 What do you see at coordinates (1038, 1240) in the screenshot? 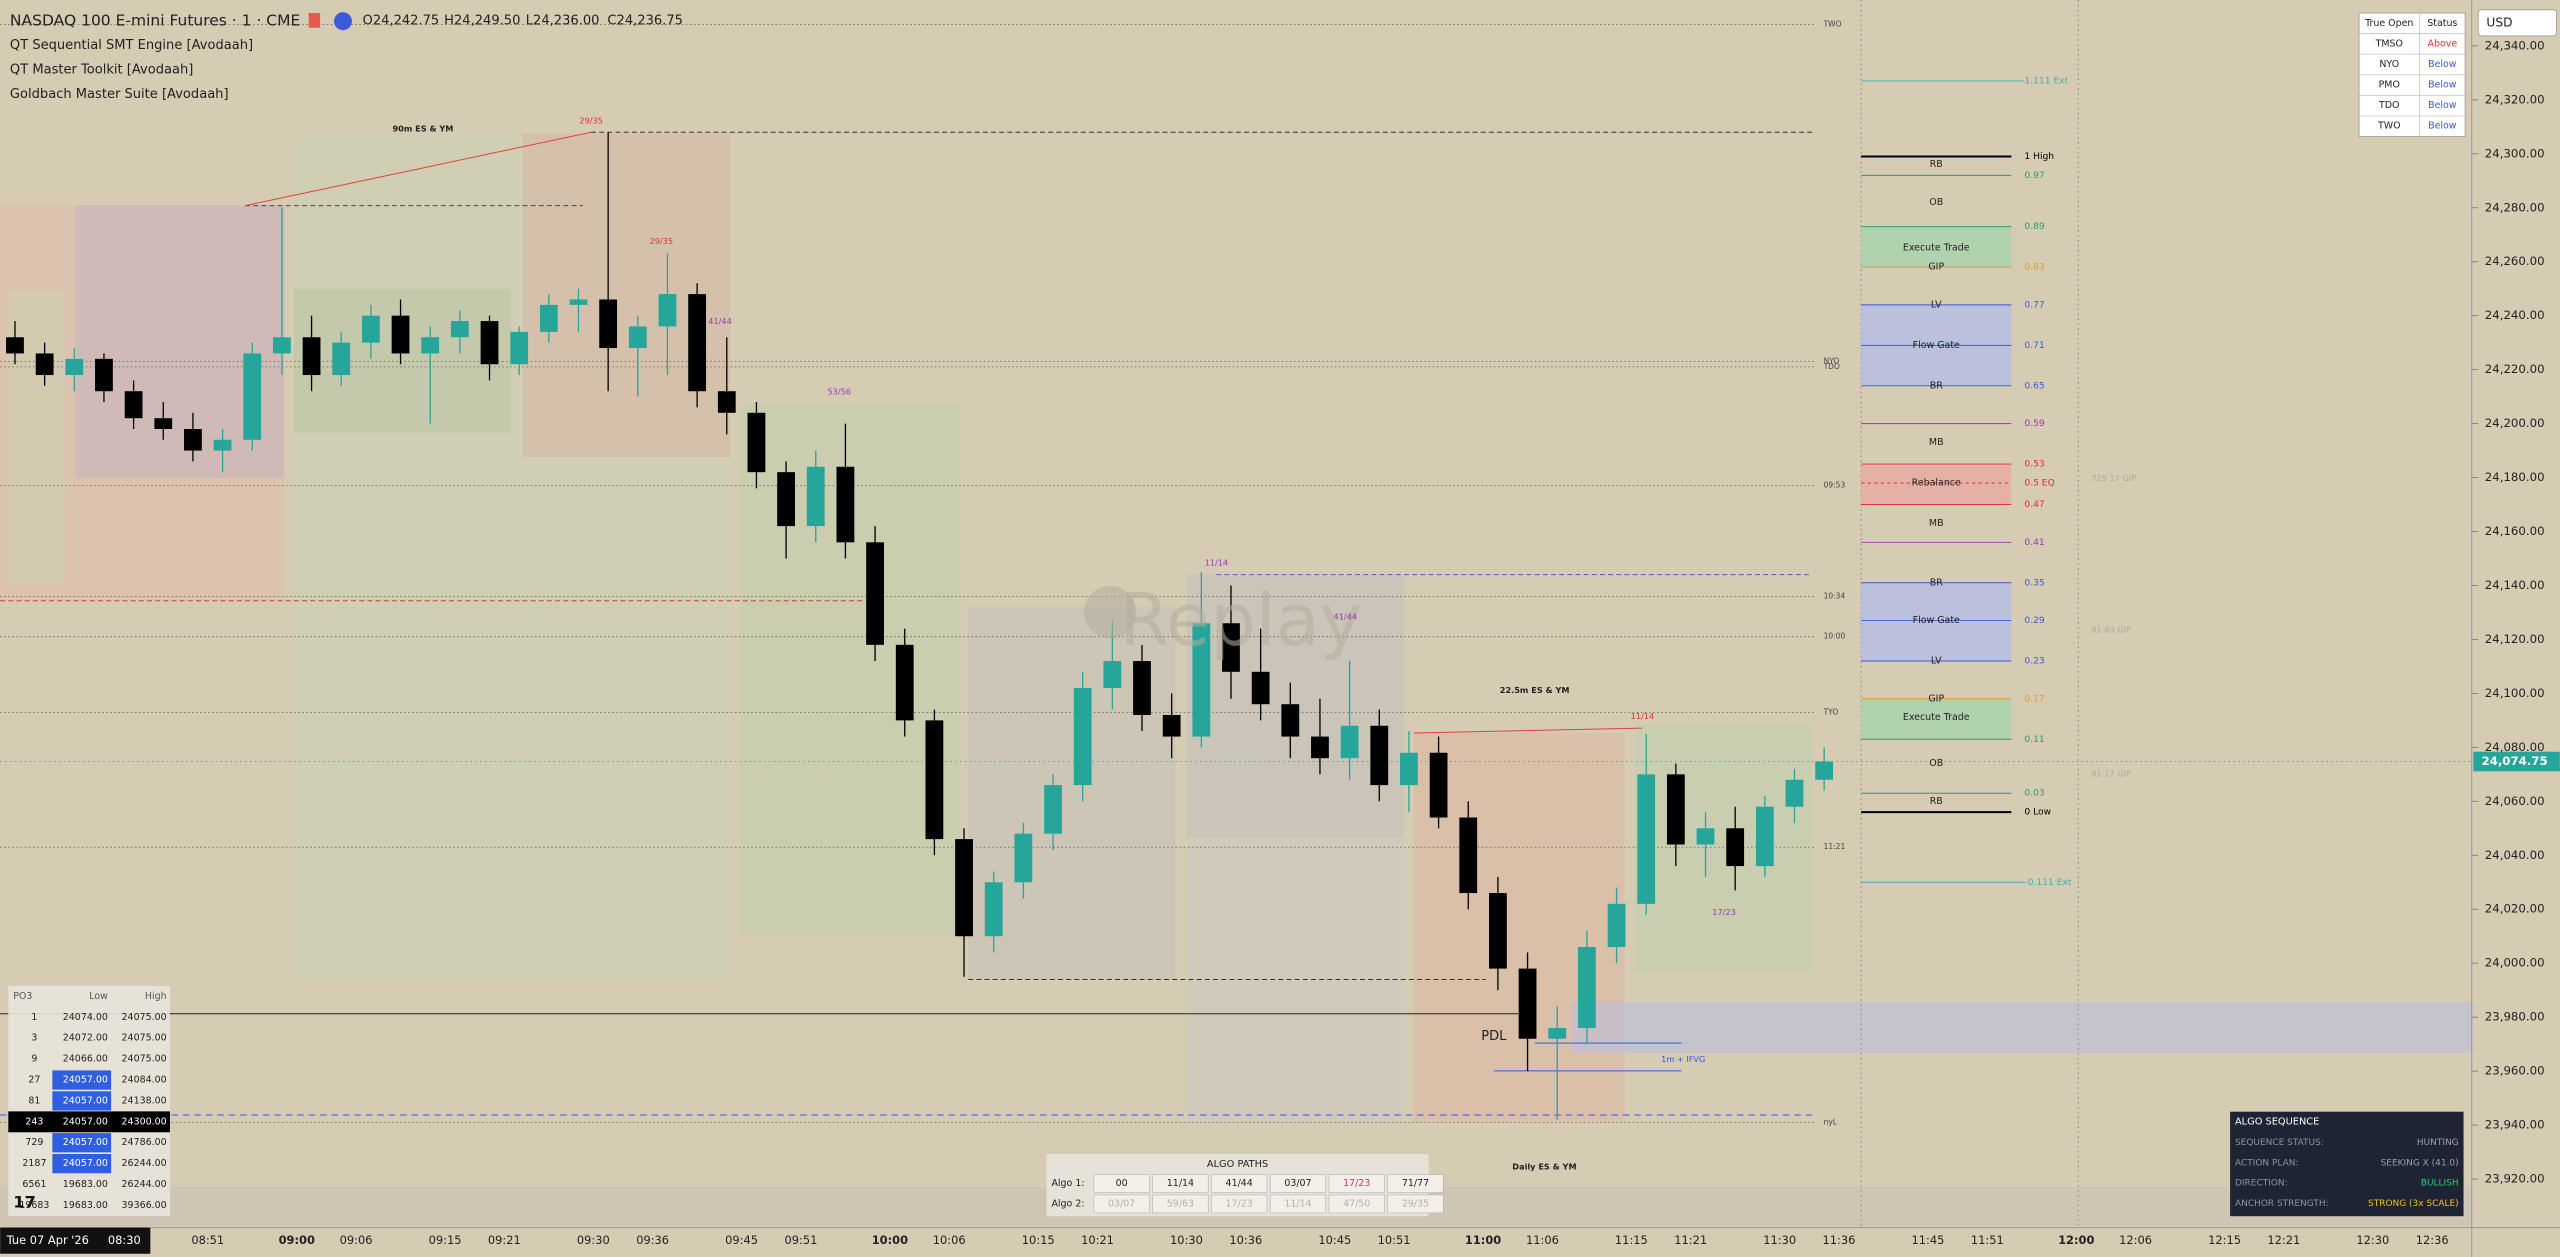
I see `x-tick-label: 10:15` at bounding box center [1038, 1240].